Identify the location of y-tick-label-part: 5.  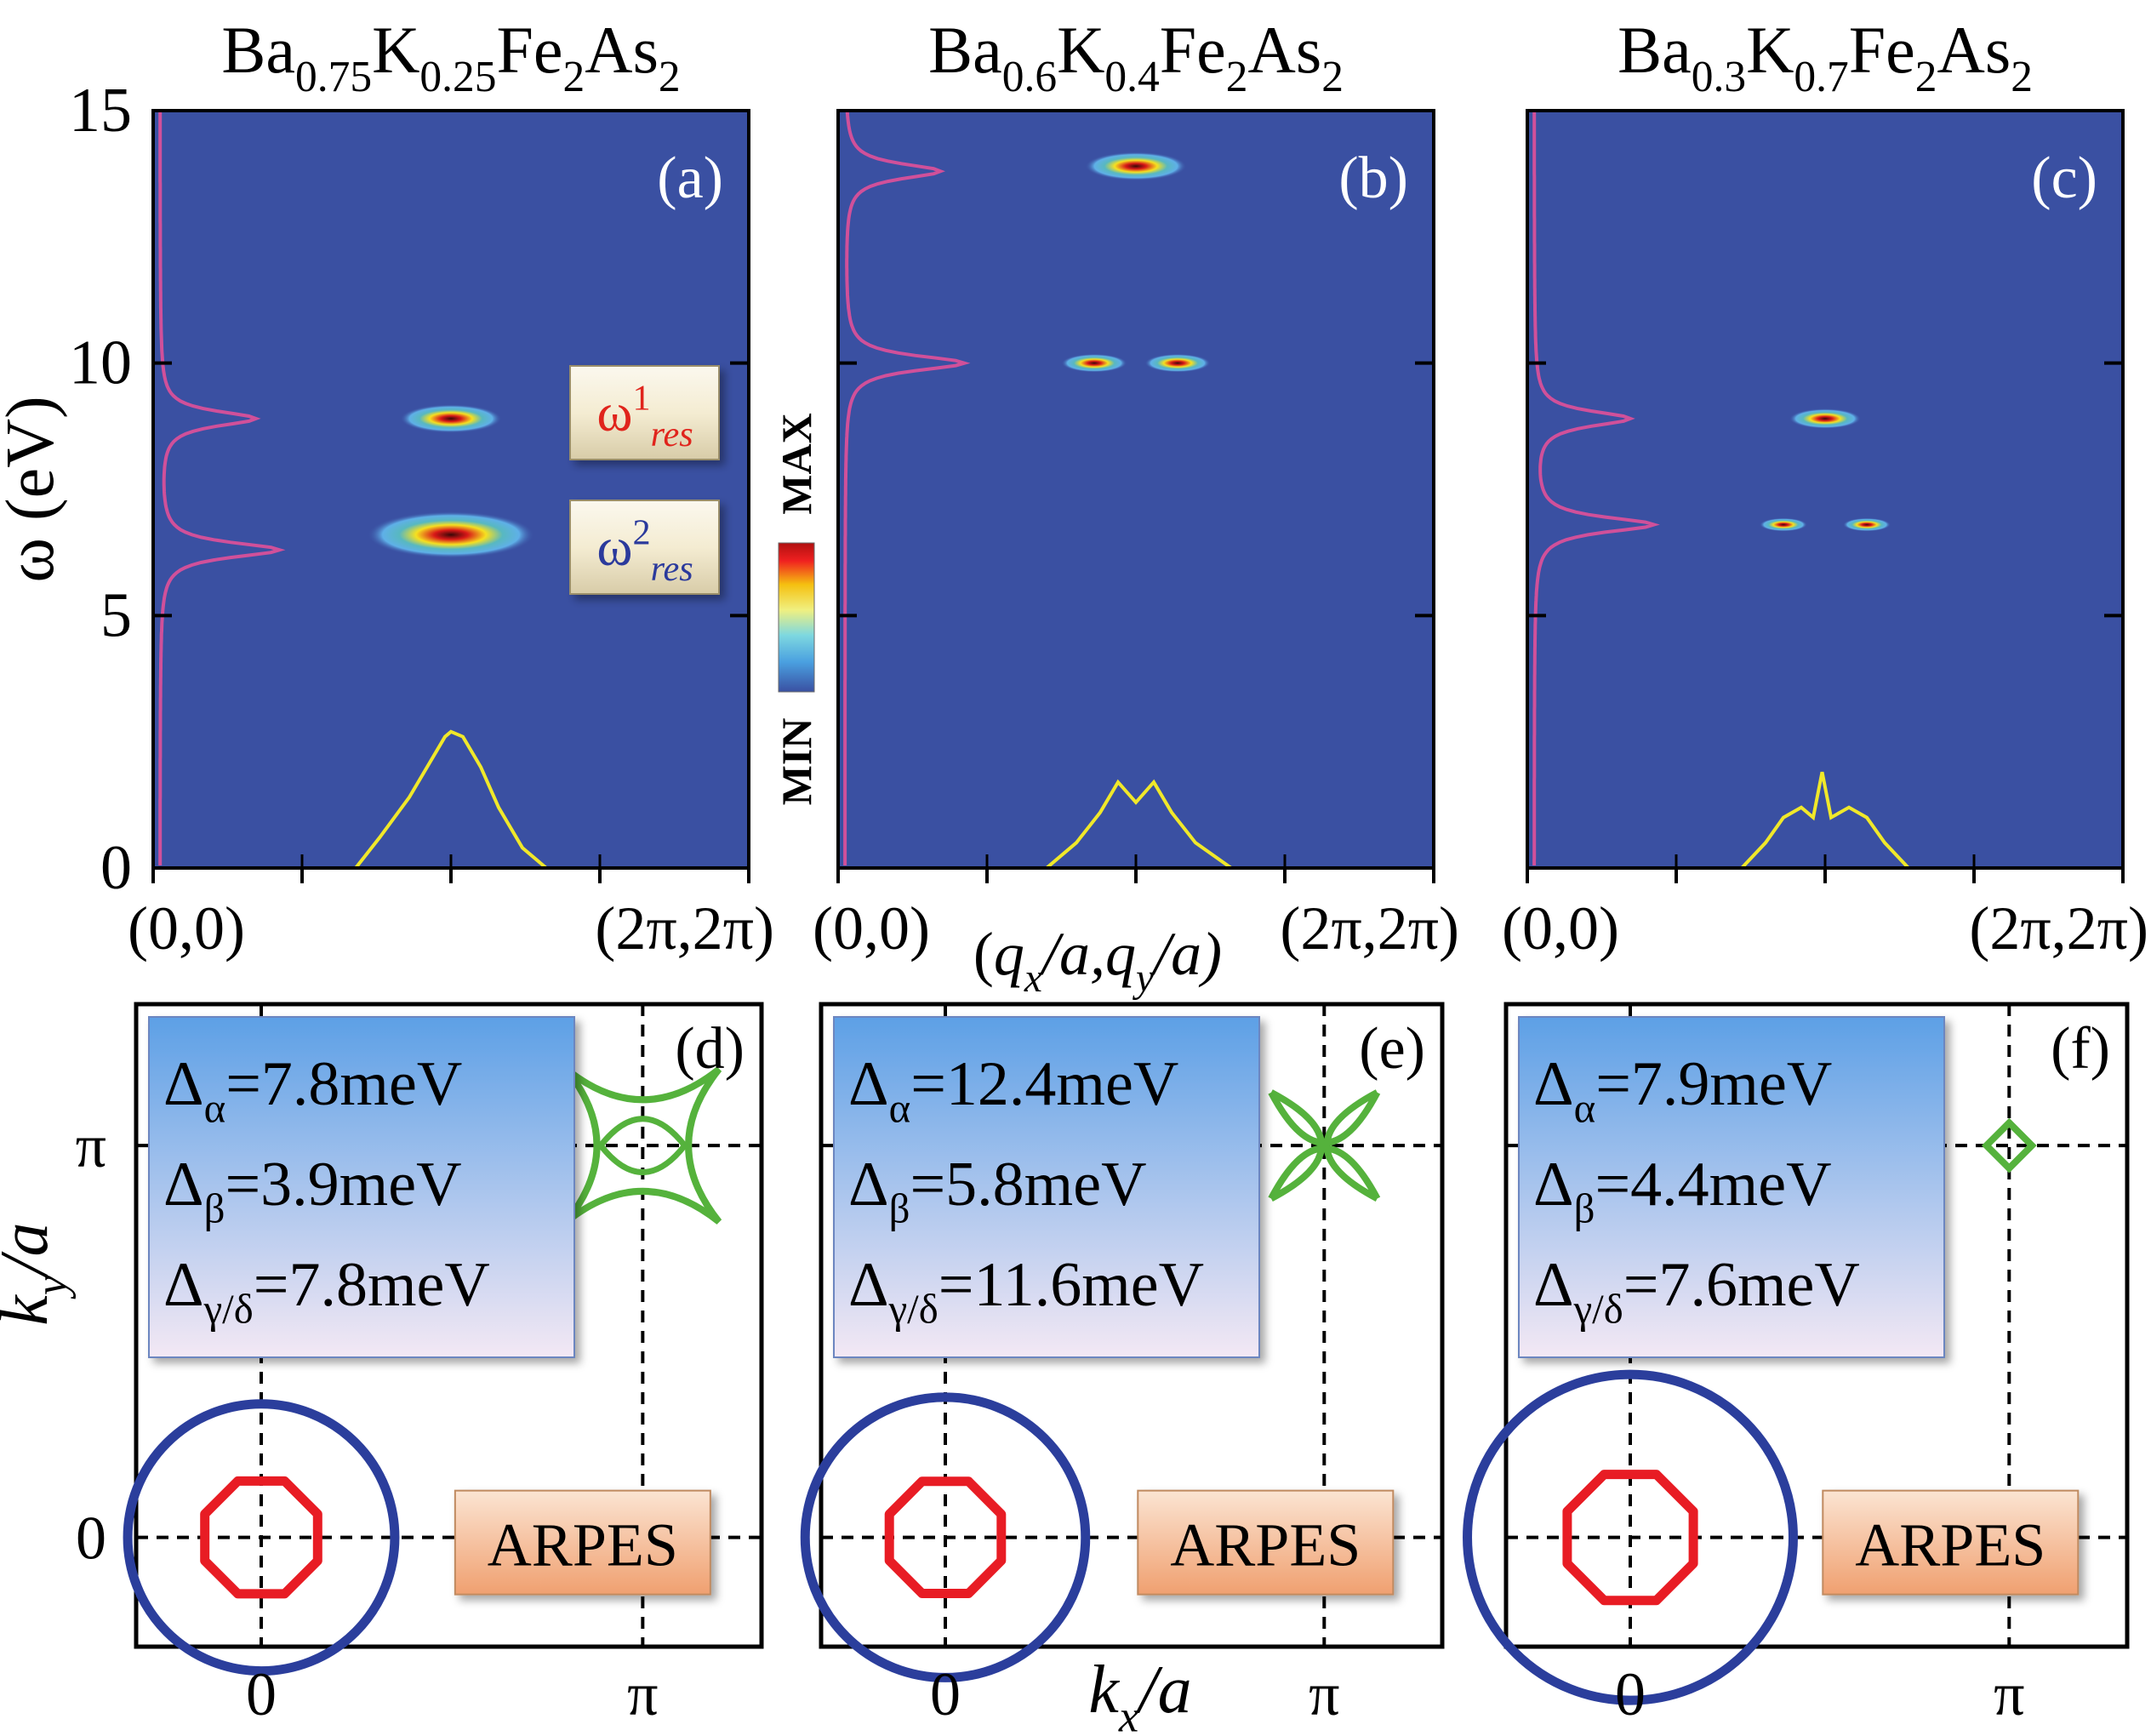
(116, 615).